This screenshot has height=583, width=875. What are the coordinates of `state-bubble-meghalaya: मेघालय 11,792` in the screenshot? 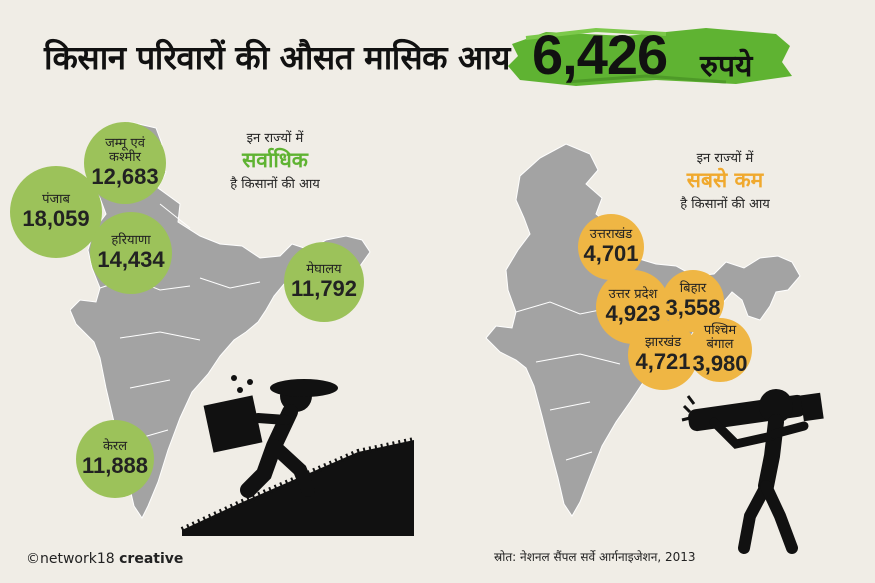 It's located at (324, 282).